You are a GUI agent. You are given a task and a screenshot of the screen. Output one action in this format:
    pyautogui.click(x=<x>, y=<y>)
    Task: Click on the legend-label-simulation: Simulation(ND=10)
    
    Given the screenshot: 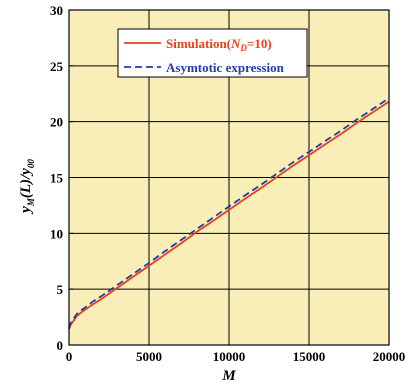 What is the action you would take?
    pyautogui.click(x=219, y=44)
    